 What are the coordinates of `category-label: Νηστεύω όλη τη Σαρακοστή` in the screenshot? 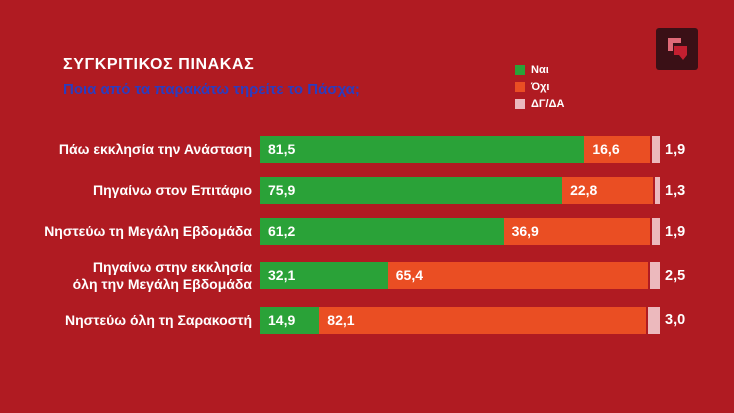 It's located at (158, 319).